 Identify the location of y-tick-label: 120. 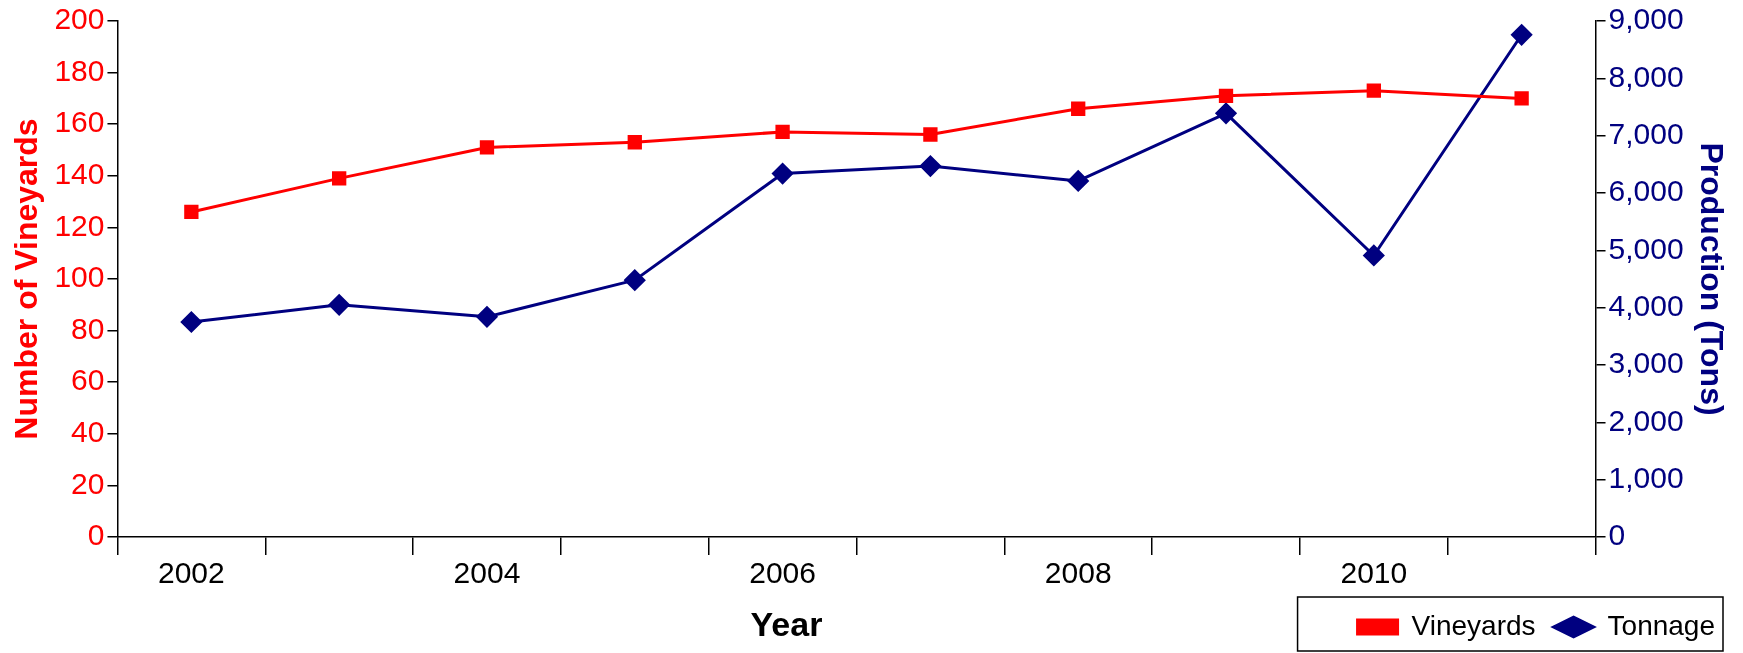
(79, 225).